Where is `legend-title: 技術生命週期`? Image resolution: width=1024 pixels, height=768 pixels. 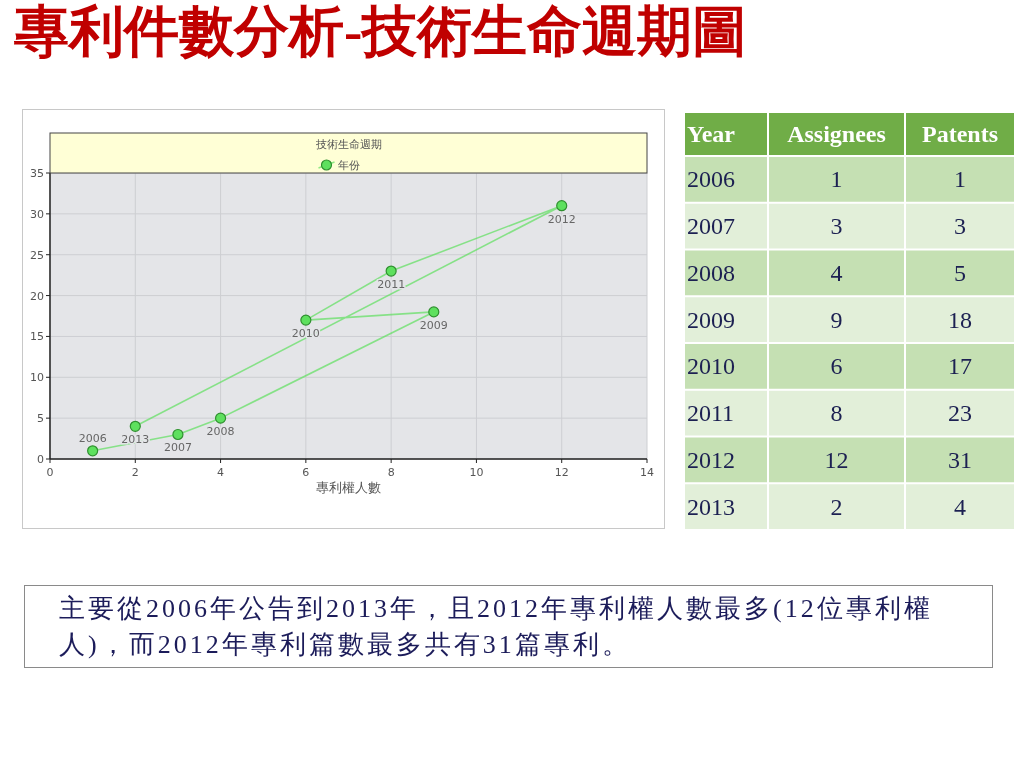 legend-title: 技術生命週期 is located at coordinates (348, 144).